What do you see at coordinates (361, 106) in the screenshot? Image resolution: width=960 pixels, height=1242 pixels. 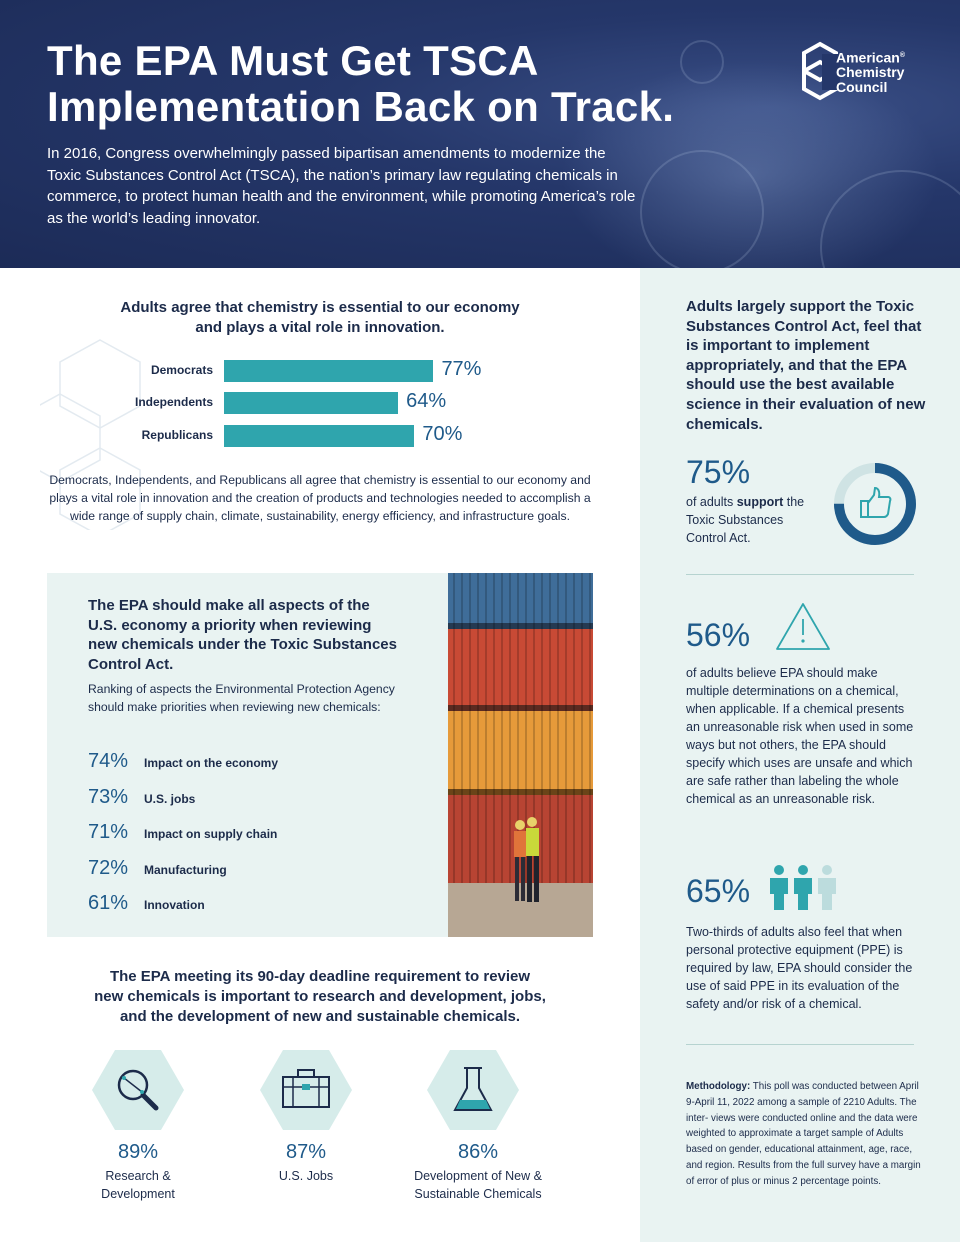 I see `page-title-line: Implementation Back on Track.` at bounding box center [361, 106].